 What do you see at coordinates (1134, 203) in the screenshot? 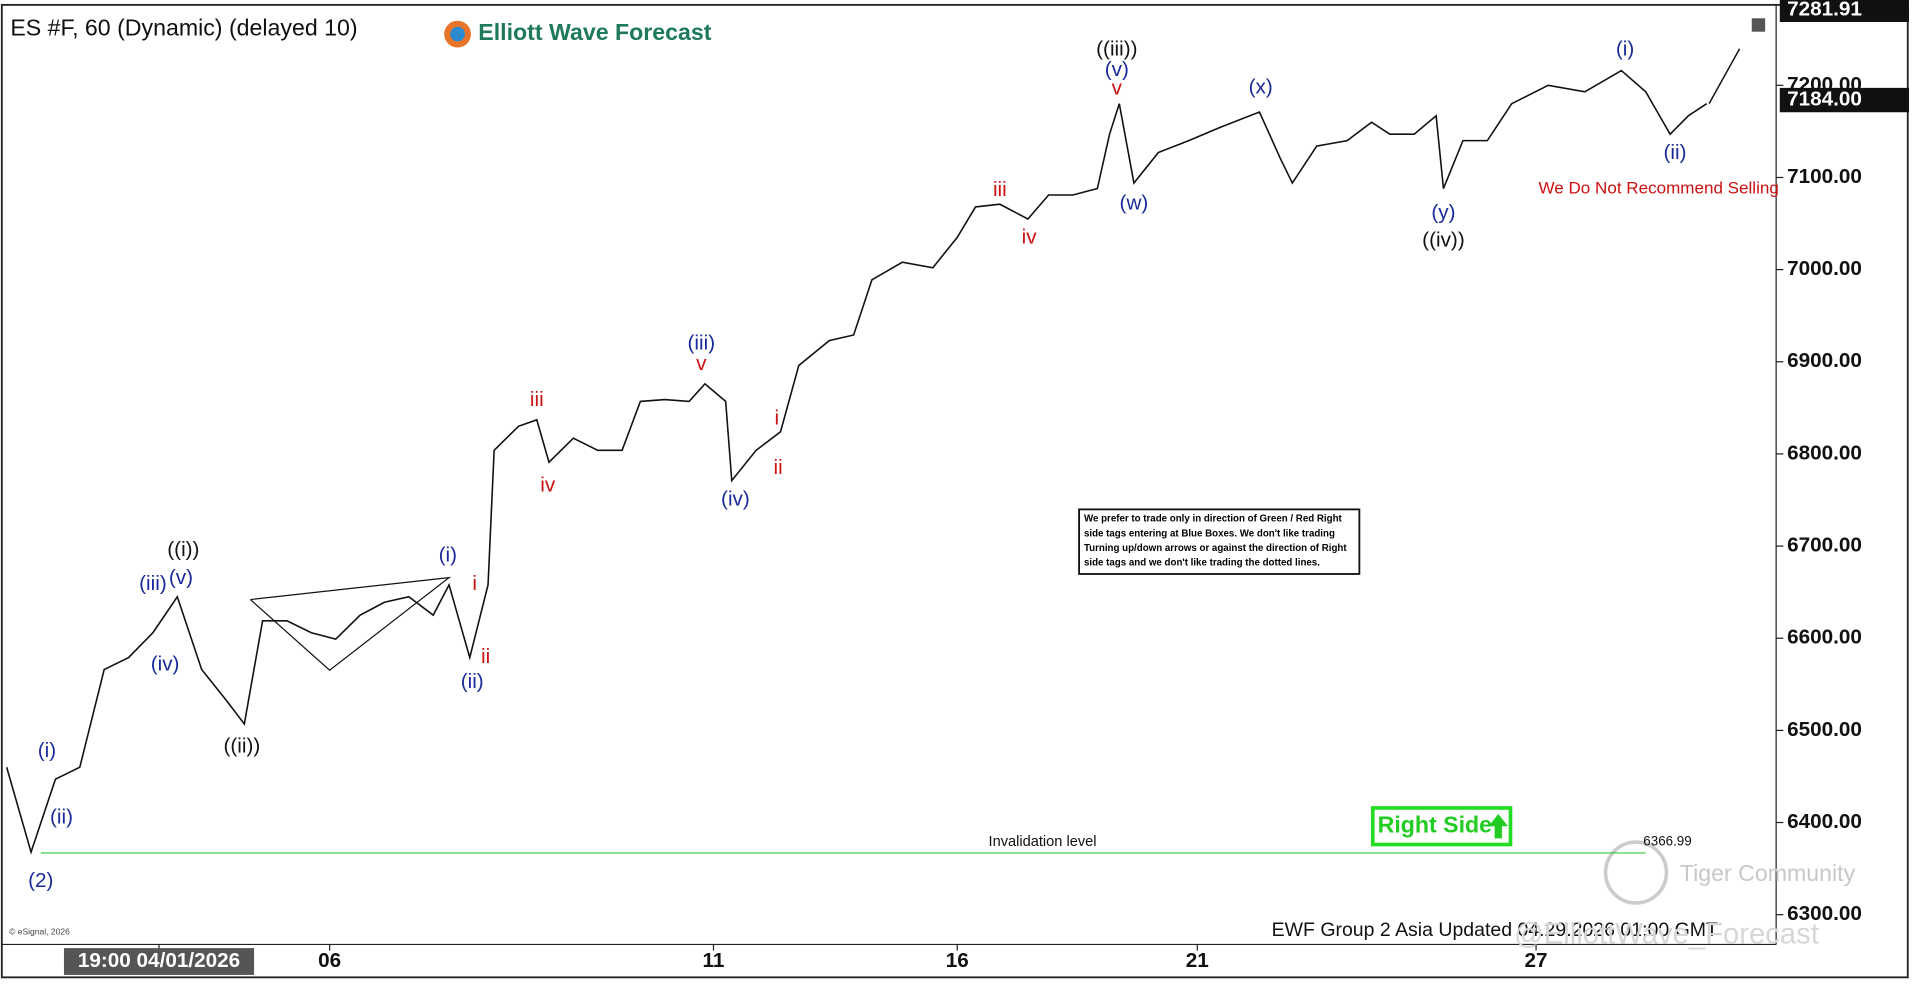
I see `wave-label: (w)` at bounding box center [1134, 203].